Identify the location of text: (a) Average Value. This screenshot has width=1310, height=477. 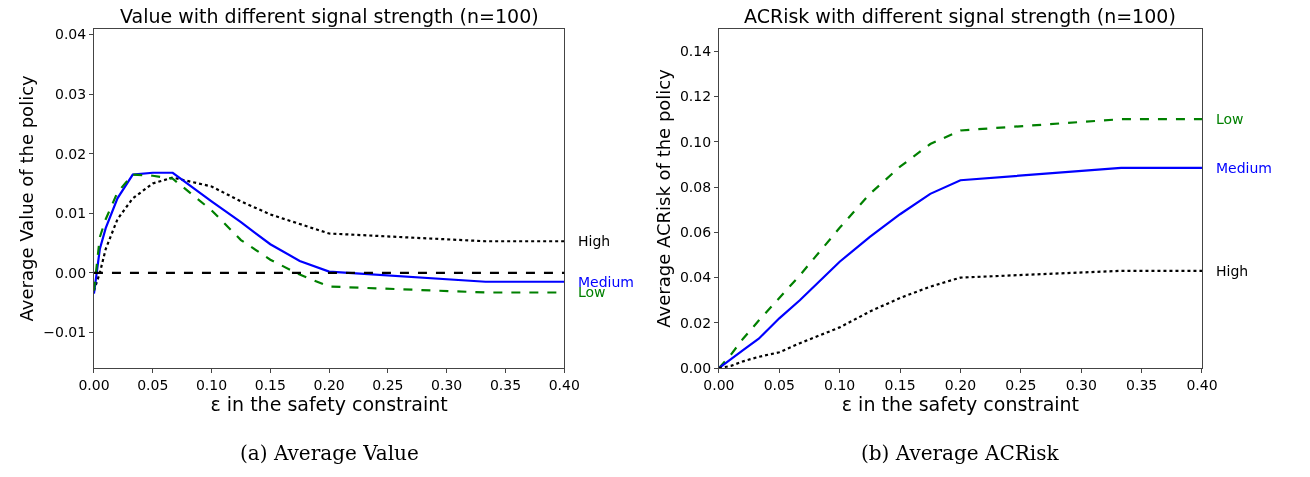
(329, 453).